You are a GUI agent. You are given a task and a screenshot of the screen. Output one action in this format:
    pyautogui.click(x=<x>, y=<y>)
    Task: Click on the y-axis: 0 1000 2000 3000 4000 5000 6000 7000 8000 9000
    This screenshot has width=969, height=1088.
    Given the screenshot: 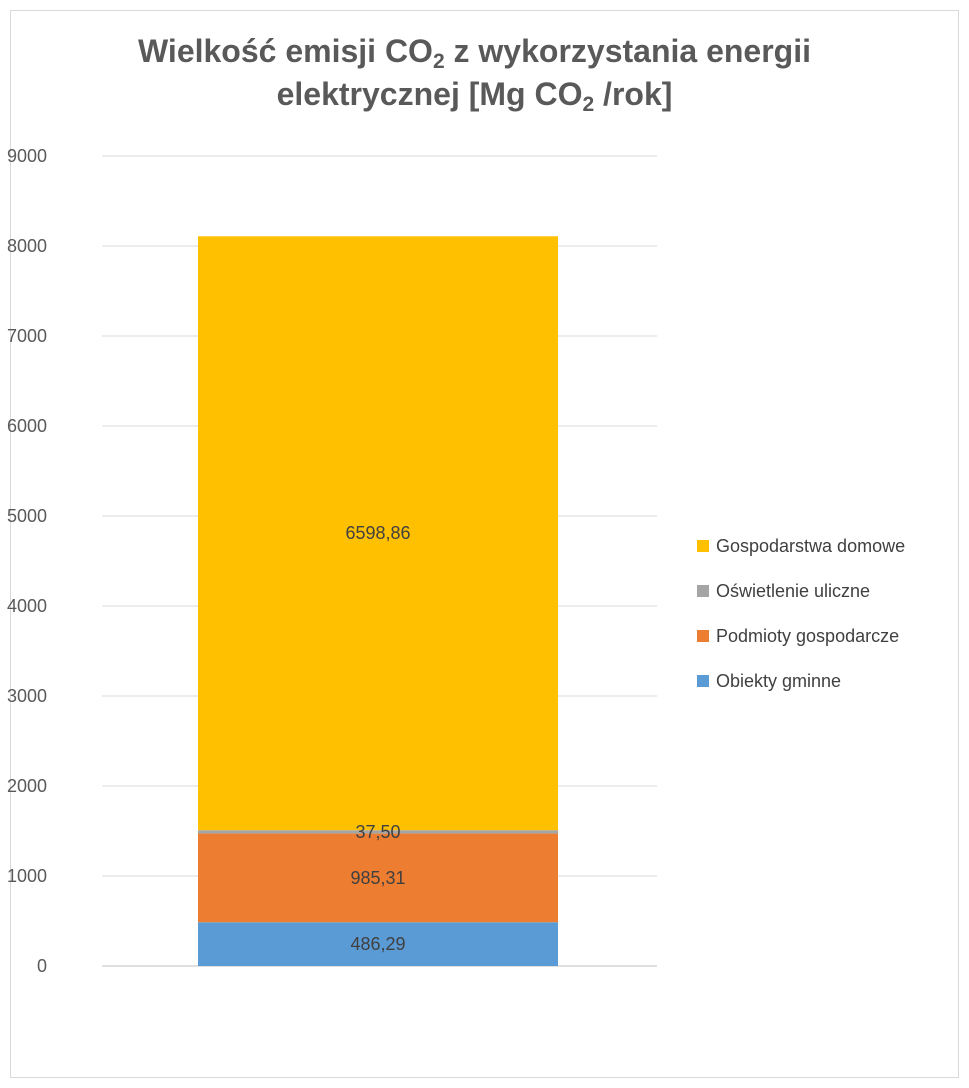 What is the action you would take?
    pyautogui.click(x=27, y=561)
    